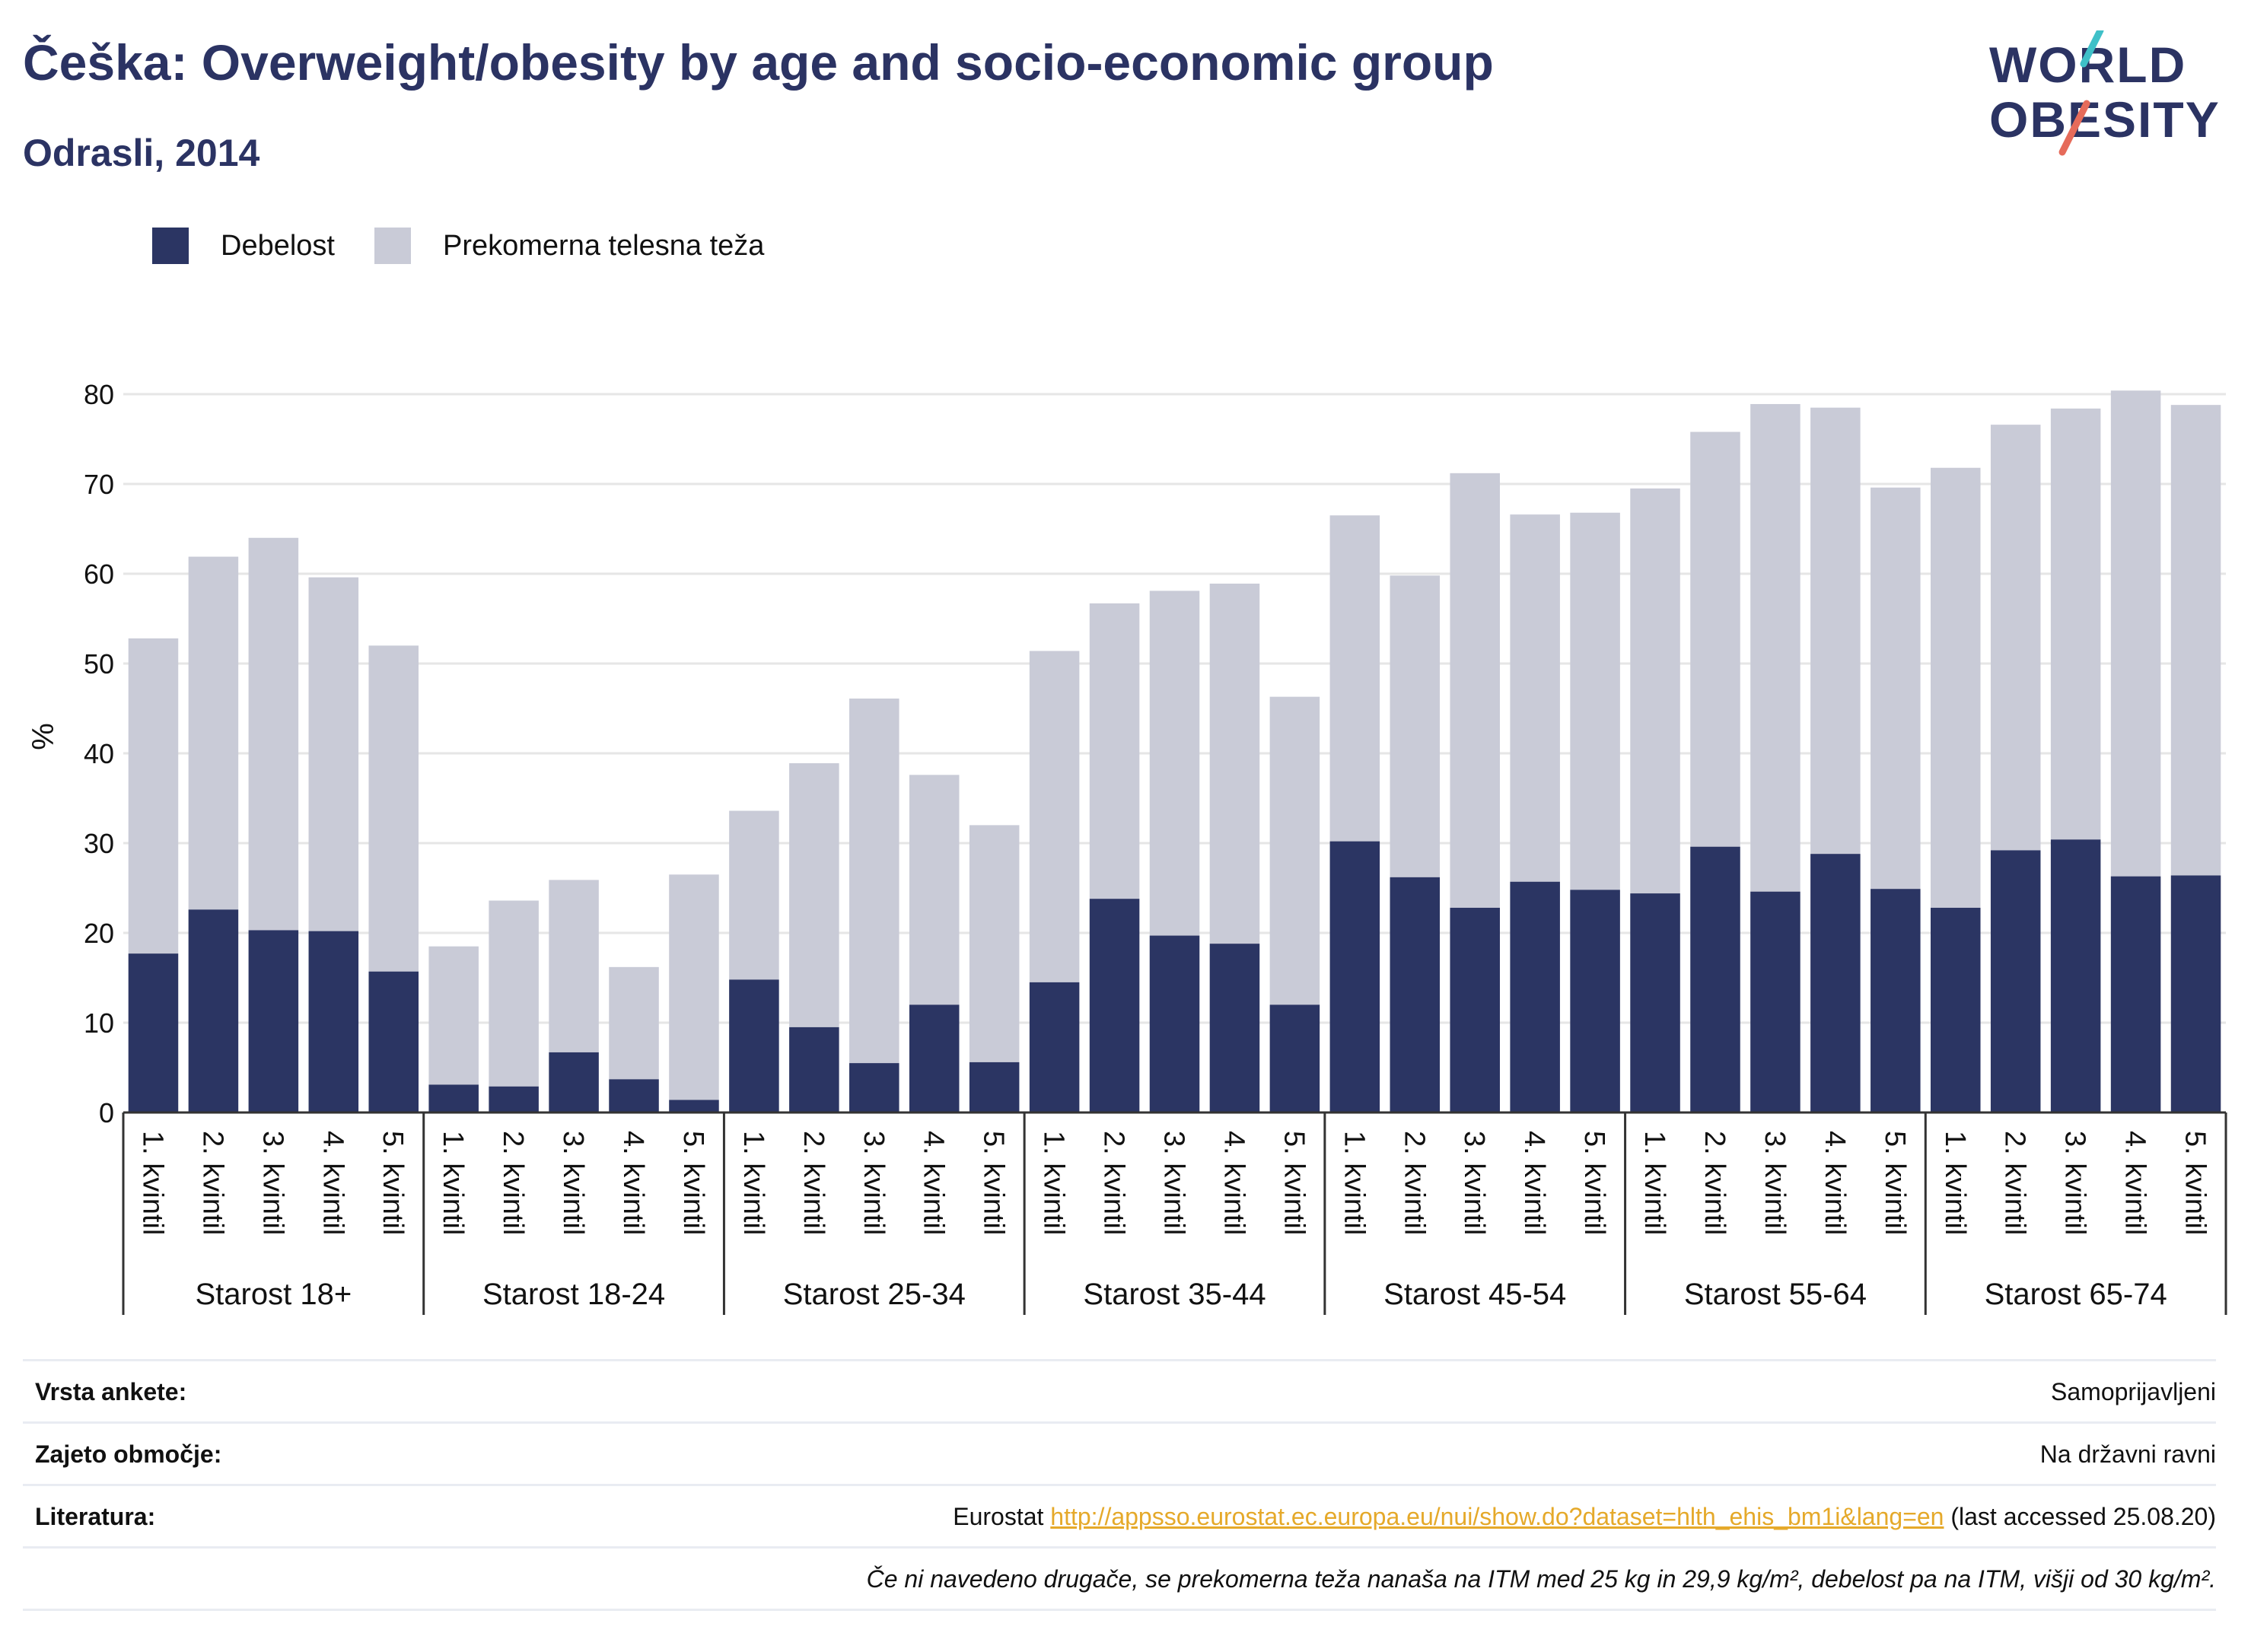 The width and height of the screenshot is (2251, 1652). I want to click on meta-row-survey: Vrsta ankete: Samoprijavljeni, so click(1119, 1391).